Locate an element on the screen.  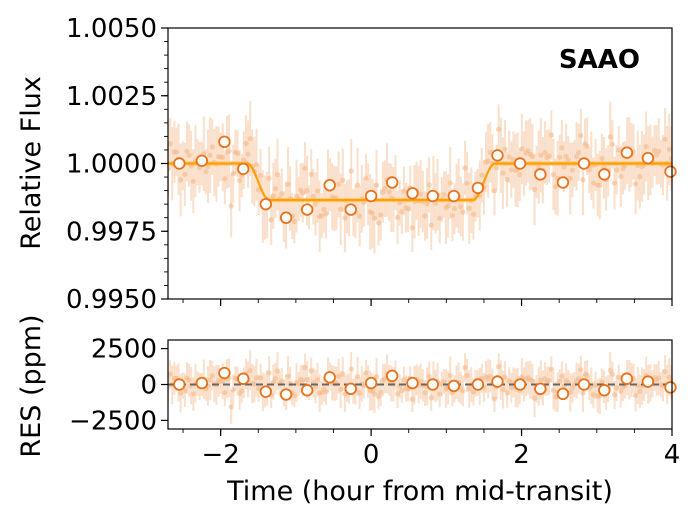
x-tick-label: 0 is located at coordinates (371, 455).